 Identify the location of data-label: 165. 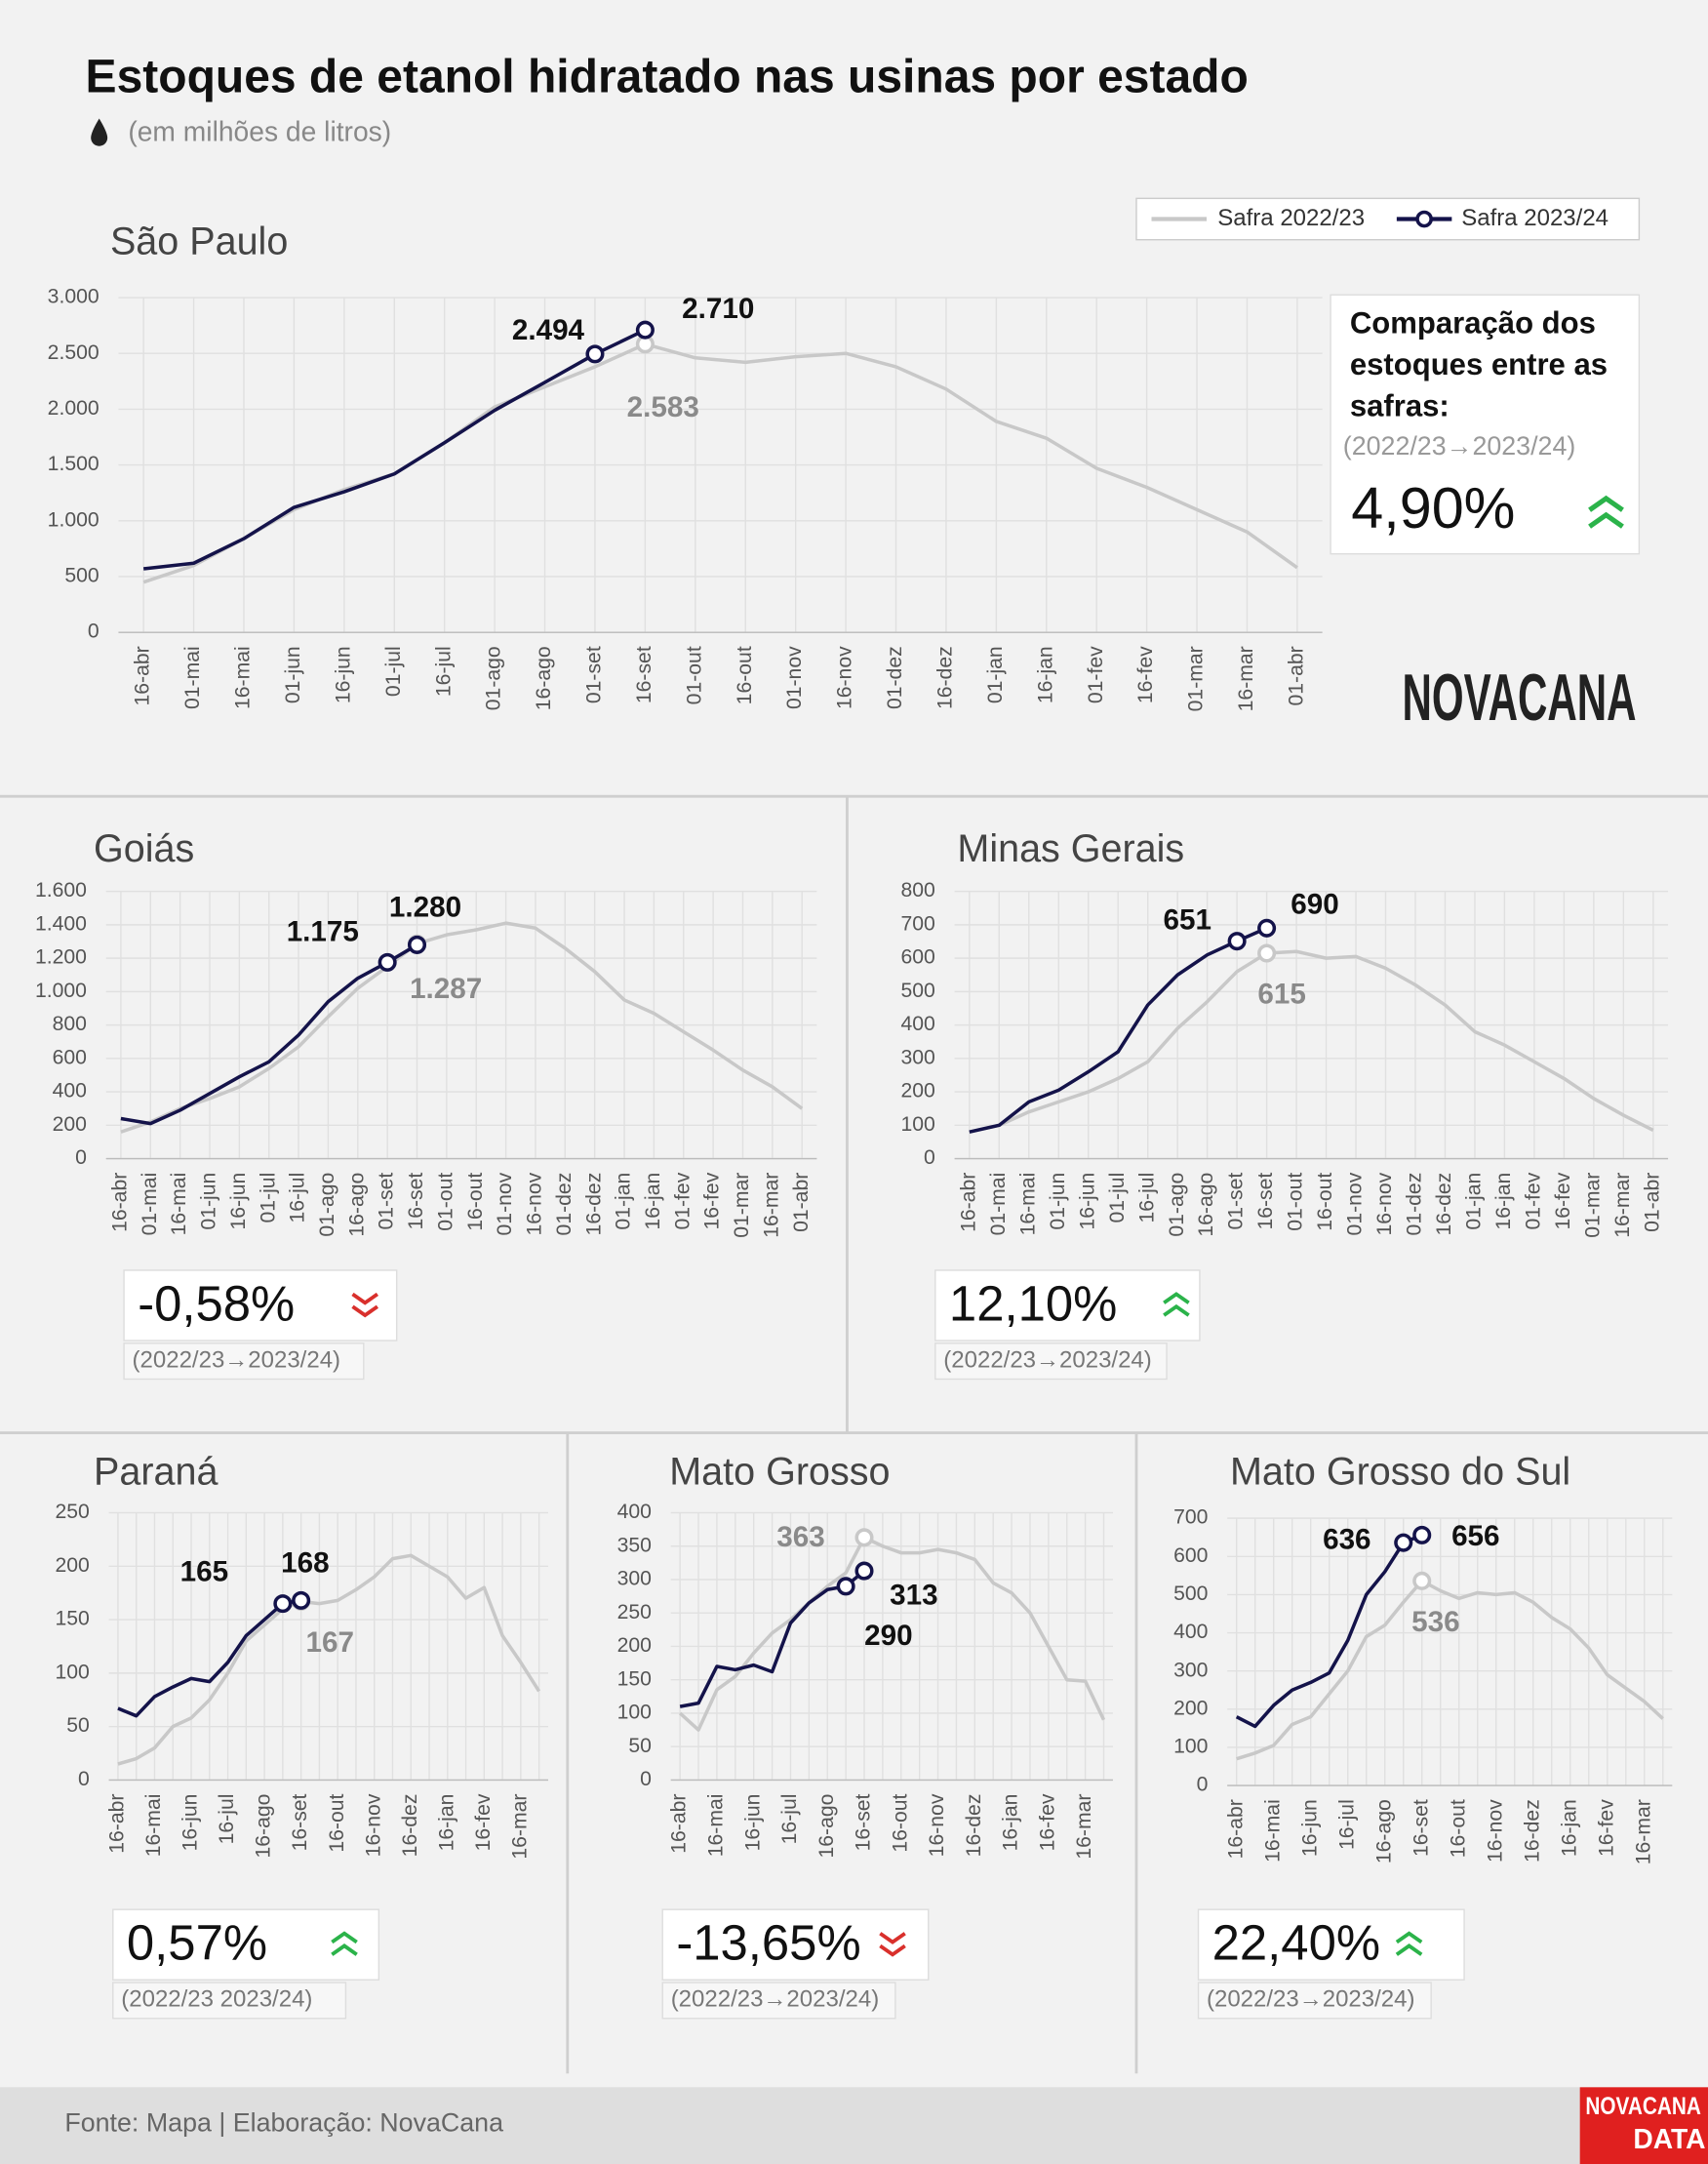
(204, 1571).